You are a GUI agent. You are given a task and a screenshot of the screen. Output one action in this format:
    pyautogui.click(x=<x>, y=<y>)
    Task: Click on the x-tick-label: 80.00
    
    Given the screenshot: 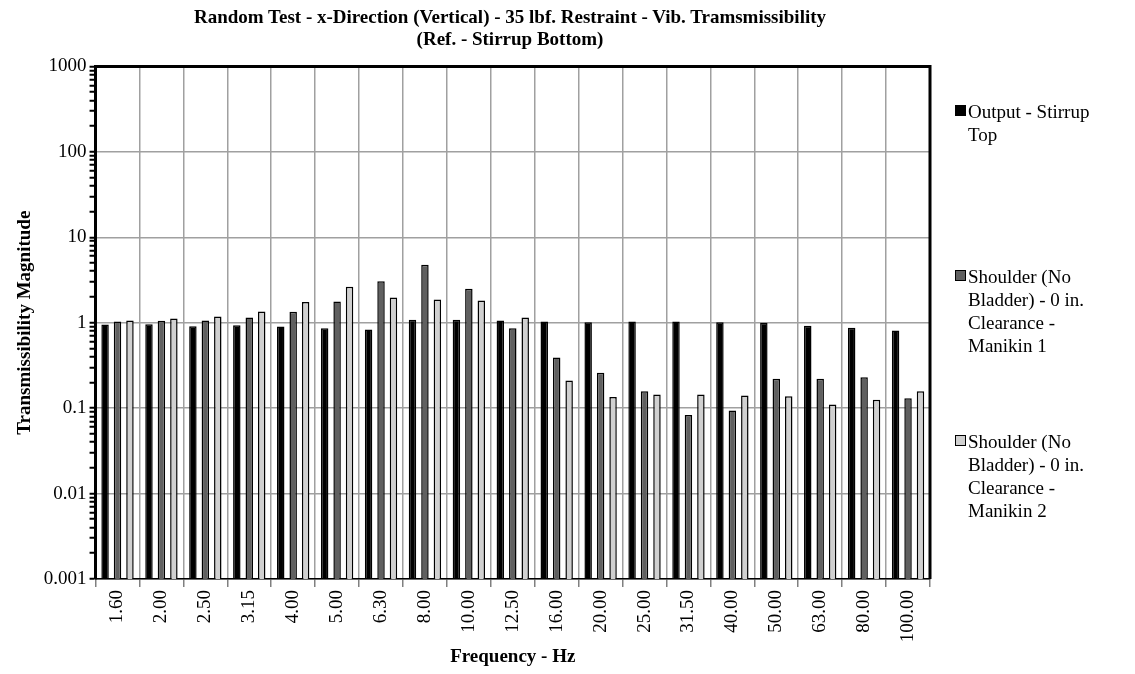 What is the action you would take?
    pyautogui.click(x=863, y=611)
    